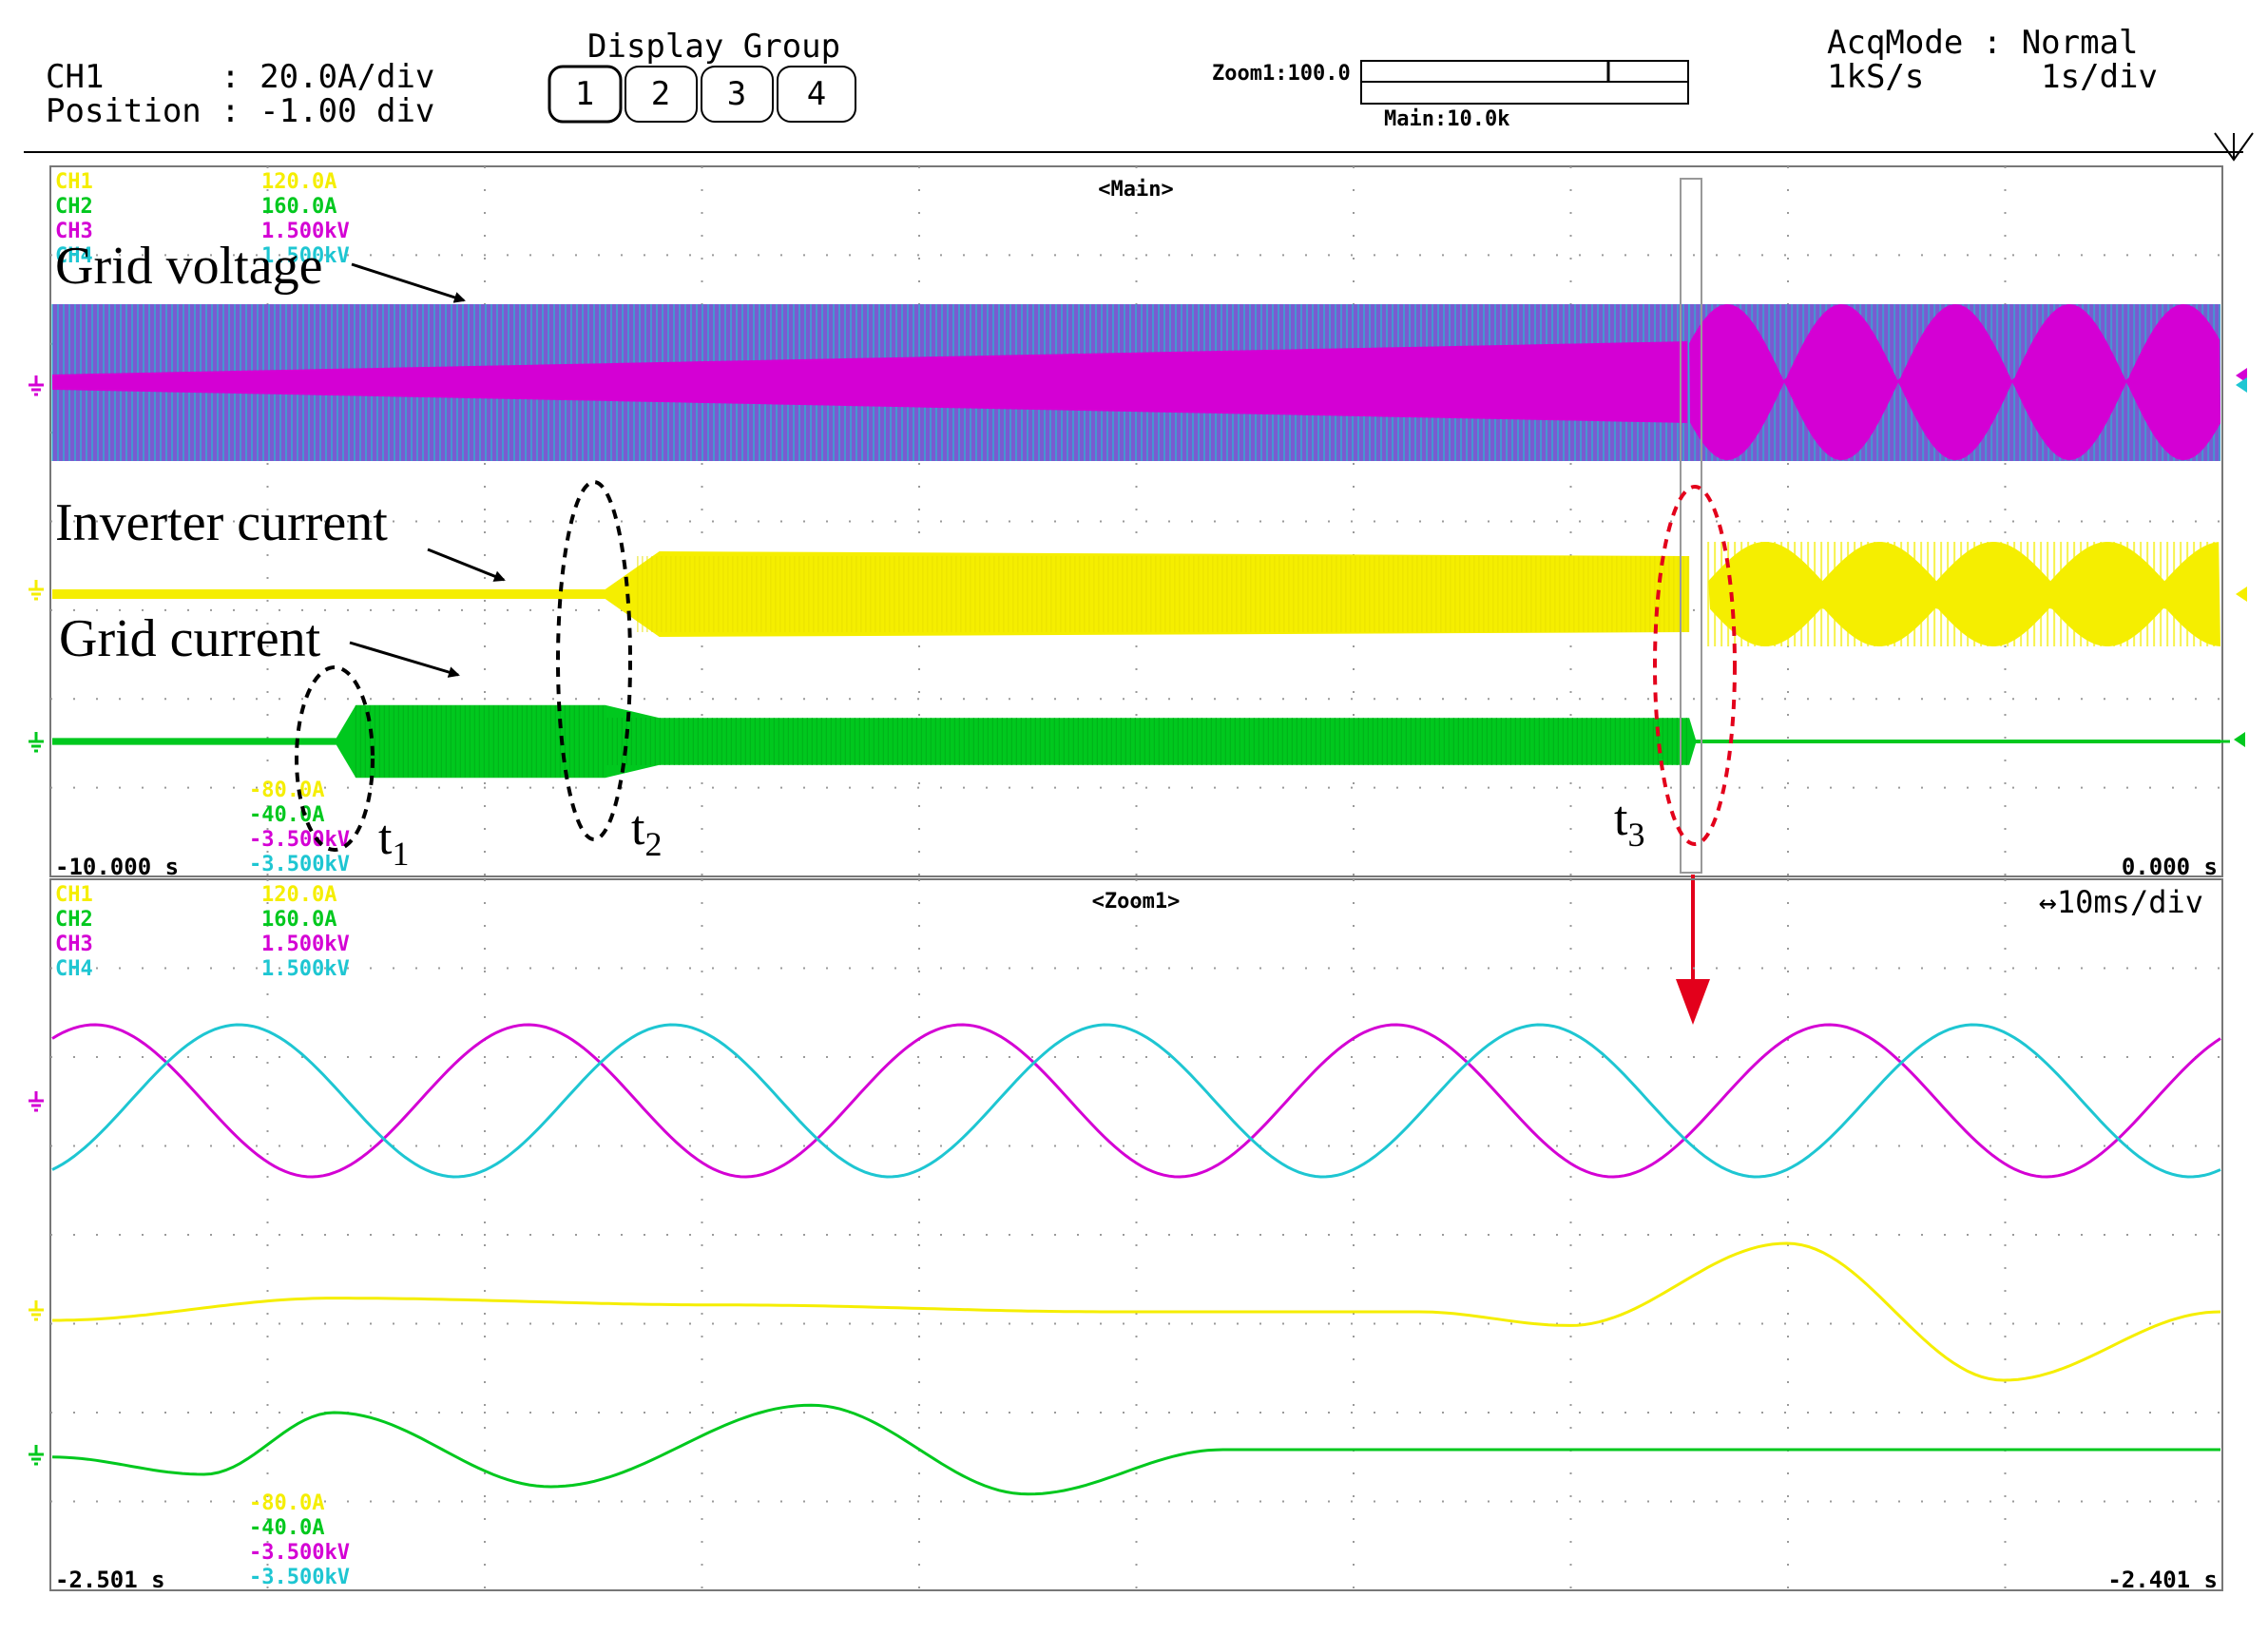 Image resolution: width=2268 pixels, height=1635 pixels. I want to click on zoom-scale-bottom: -80.0A-40.0A-3.500kV-3.500kV, so click(299, 1540).